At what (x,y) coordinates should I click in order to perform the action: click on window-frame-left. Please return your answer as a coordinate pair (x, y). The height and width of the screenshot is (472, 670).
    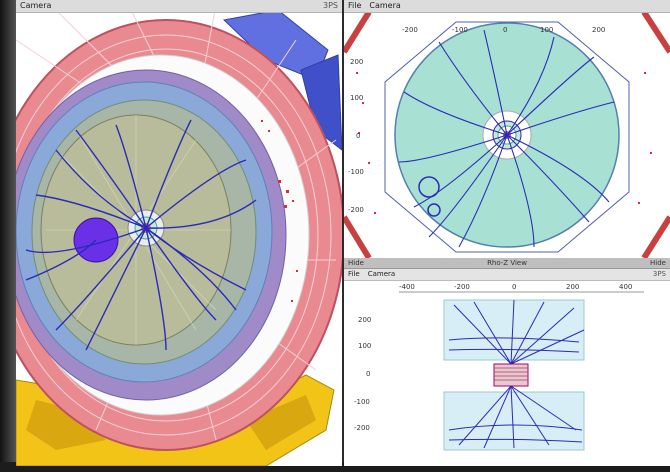
    Looking at the image, I should click on (8, 236).